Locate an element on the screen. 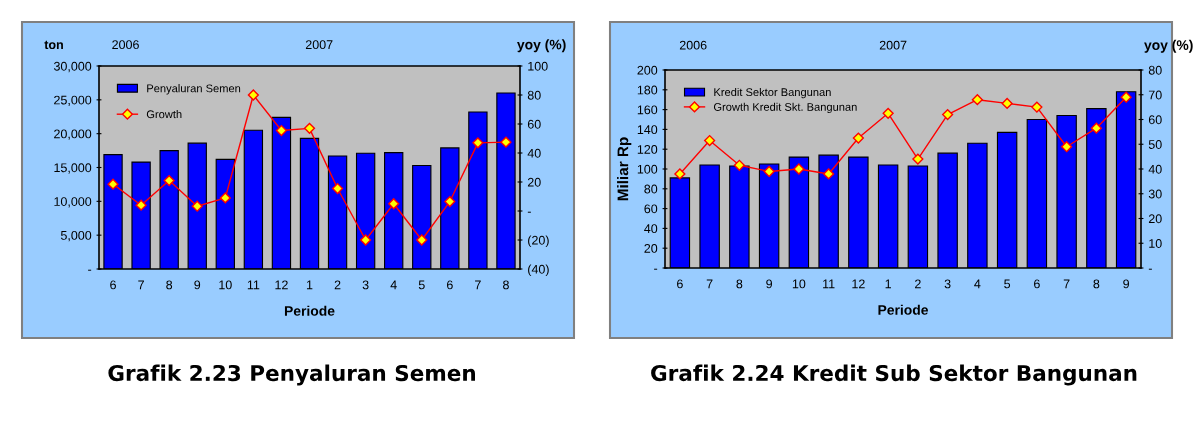  y-tick-label: 20,000 is located at coordinates (73, 134).